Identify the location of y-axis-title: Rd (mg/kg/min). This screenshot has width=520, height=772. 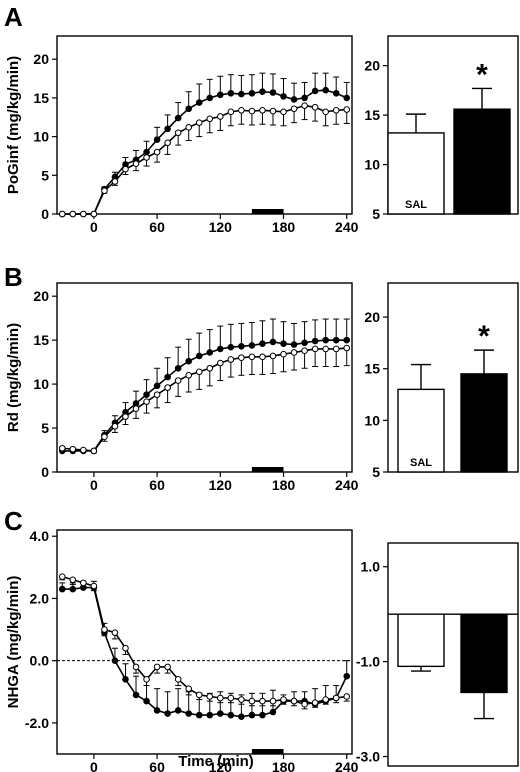
(13, 377).